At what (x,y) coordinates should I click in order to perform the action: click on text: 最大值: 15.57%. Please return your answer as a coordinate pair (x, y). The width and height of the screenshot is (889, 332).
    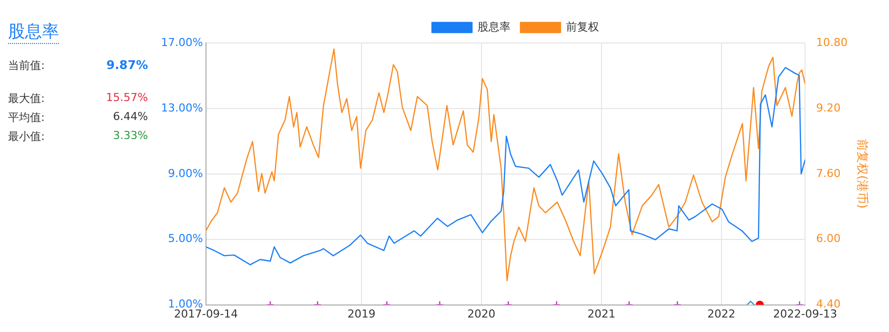
    Looking at the image, I should click on (78, 98).